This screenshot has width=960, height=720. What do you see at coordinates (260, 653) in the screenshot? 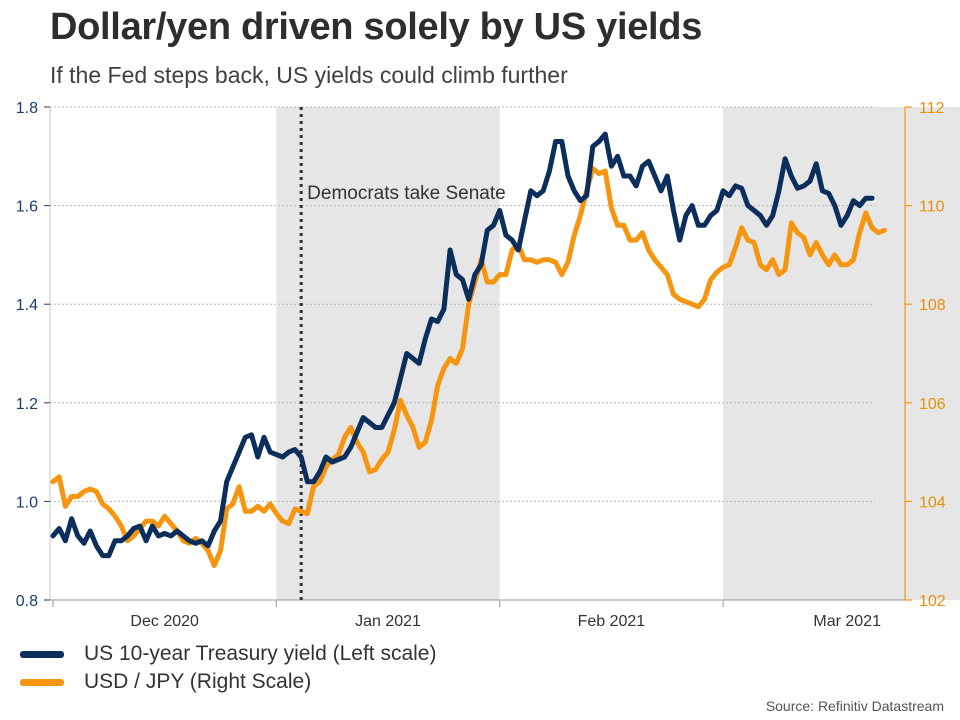
I see `legend-label-us-yield: US 10-year Treasury yield (Left scale)` at bounding box center [260, 653].